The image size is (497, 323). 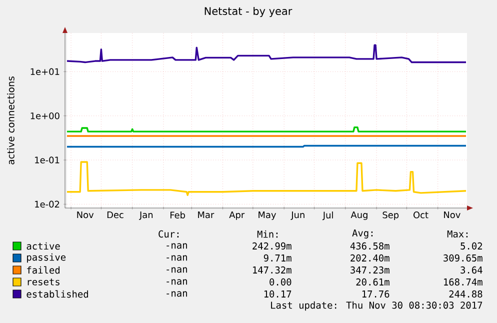 I want to click on y-axis-title: active connections, so click(x=10, y=120).